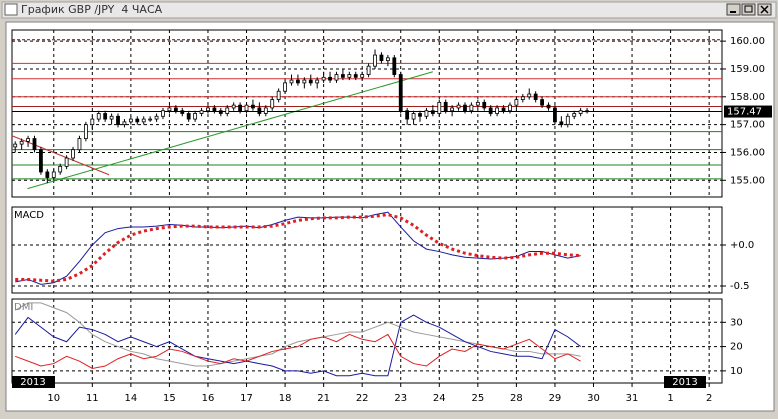  What do you see at coordinates (744, 112) in the screenshot?
I see `current-price-label: 157.47` at bounding box center [744, 112].